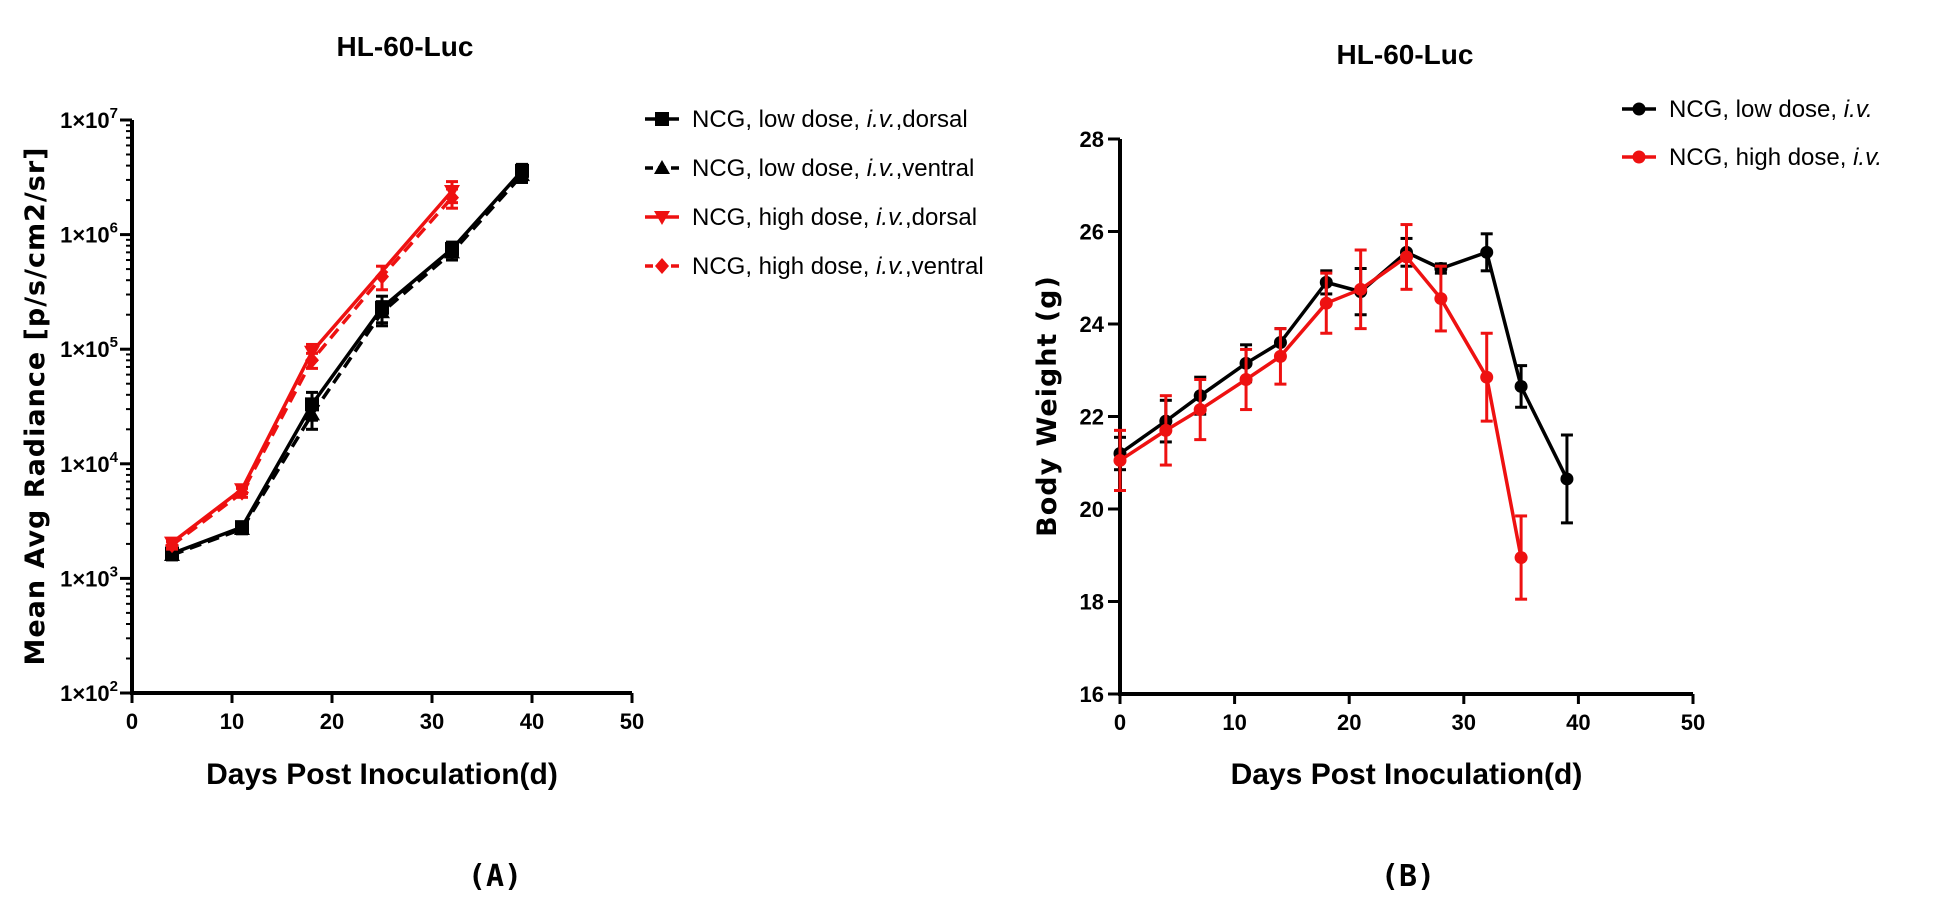 This screenshot has height=917, width=1944. Describe the element at coordinates (1092, 602) in the screenshot. I see `y-tick-label: 18` at that location.